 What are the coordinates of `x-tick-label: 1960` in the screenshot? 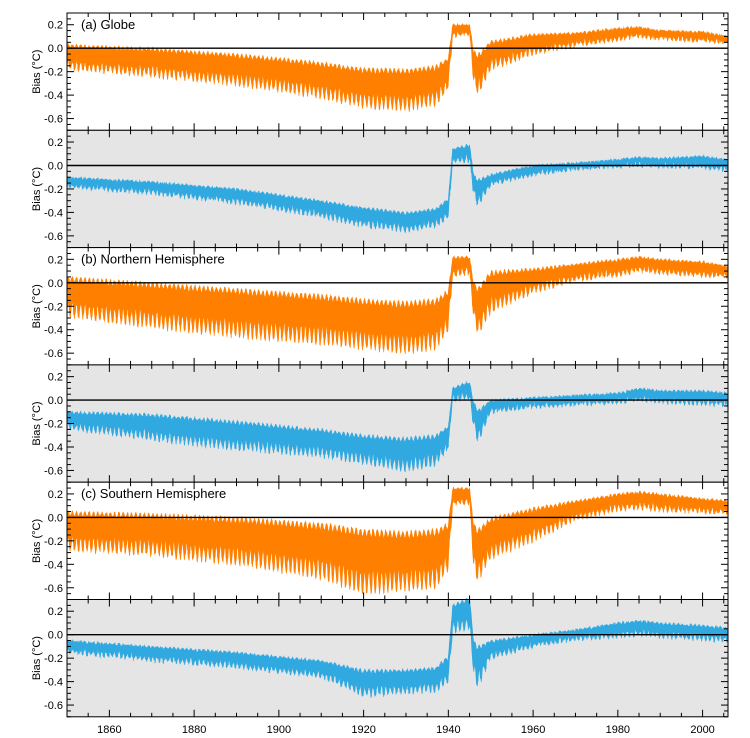 It's located at (533, 730).